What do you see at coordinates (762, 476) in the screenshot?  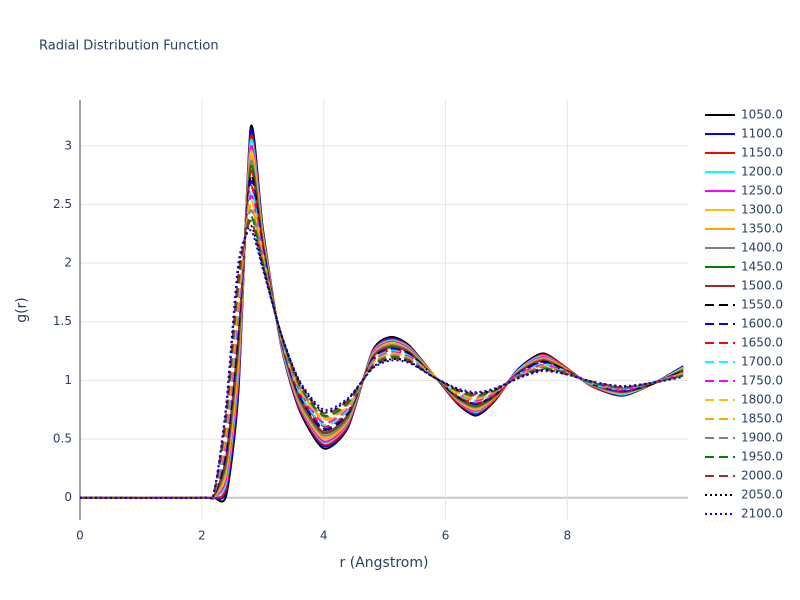 I see `legend-label: 2000.0` at bounding box center [762, 476].